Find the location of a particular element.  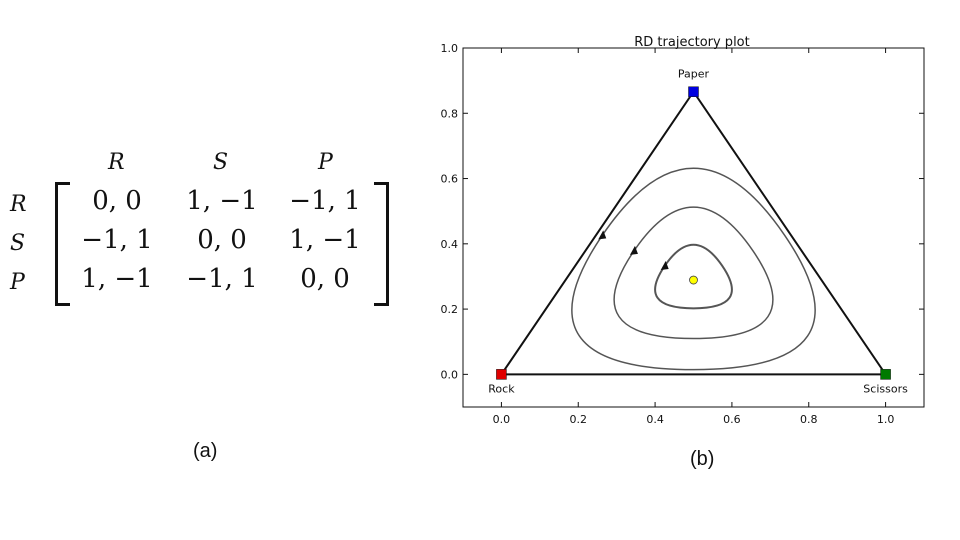

vertex-label-scissors: Scissors is located at coordinates (885, 388).